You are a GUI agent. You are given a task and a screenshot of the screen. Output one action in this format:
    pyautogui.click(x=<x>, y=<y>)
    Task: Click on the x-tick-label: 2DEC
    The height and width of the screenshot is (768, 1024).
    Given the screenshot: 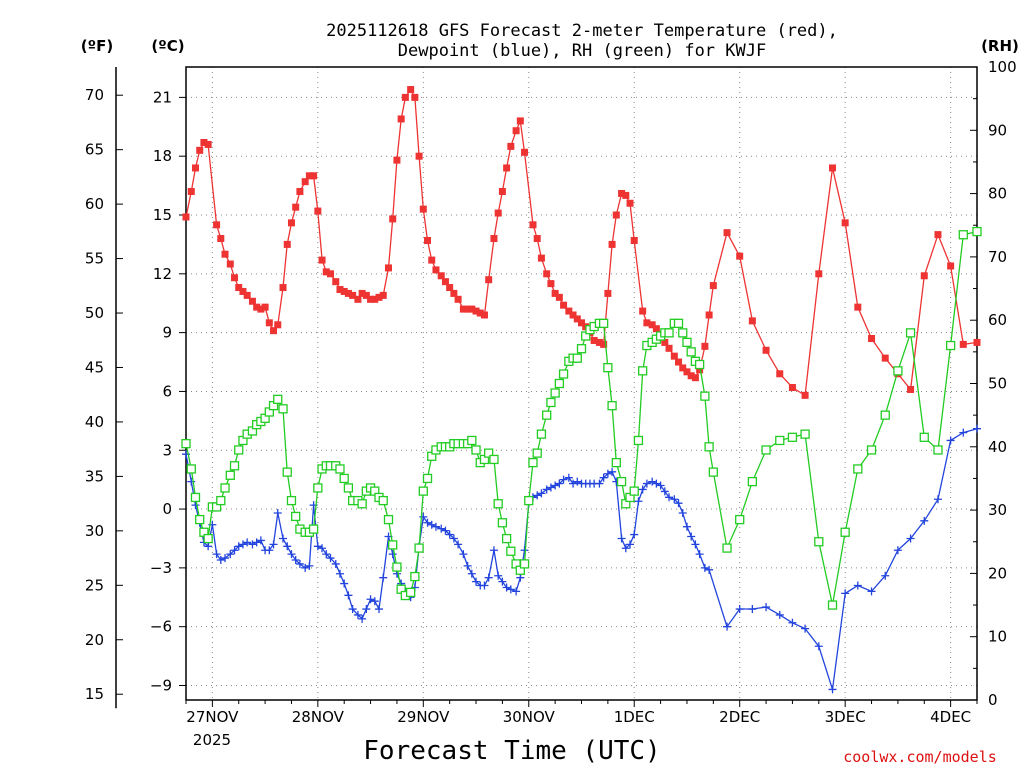 What is the action you would take?
    pyautogui.click(x=739, y=717)
    